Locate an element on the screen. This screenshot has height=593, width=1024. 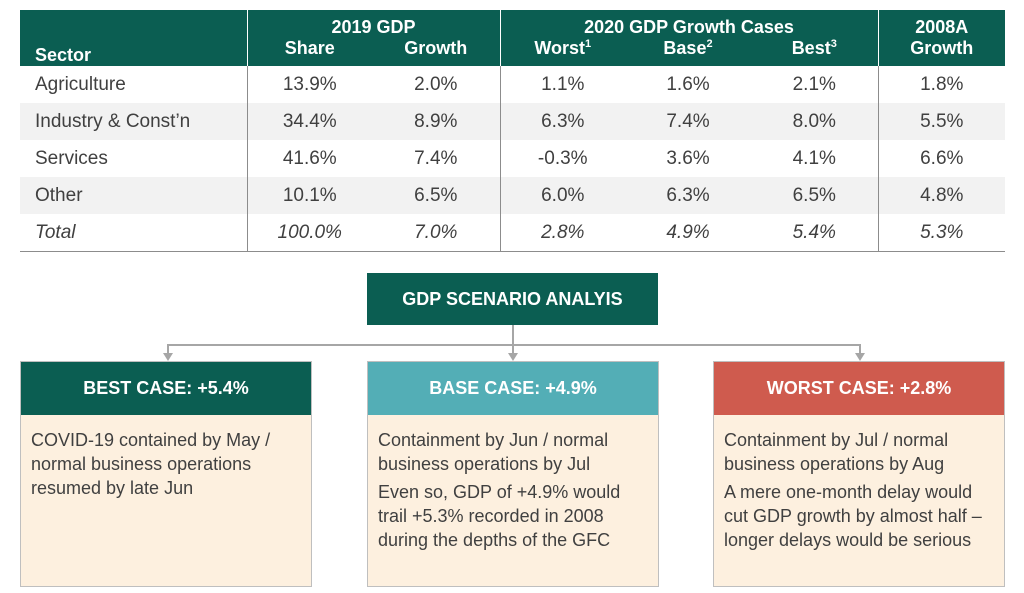
growth-2008-cell: 6.6% is located at coordinates (941, 158).